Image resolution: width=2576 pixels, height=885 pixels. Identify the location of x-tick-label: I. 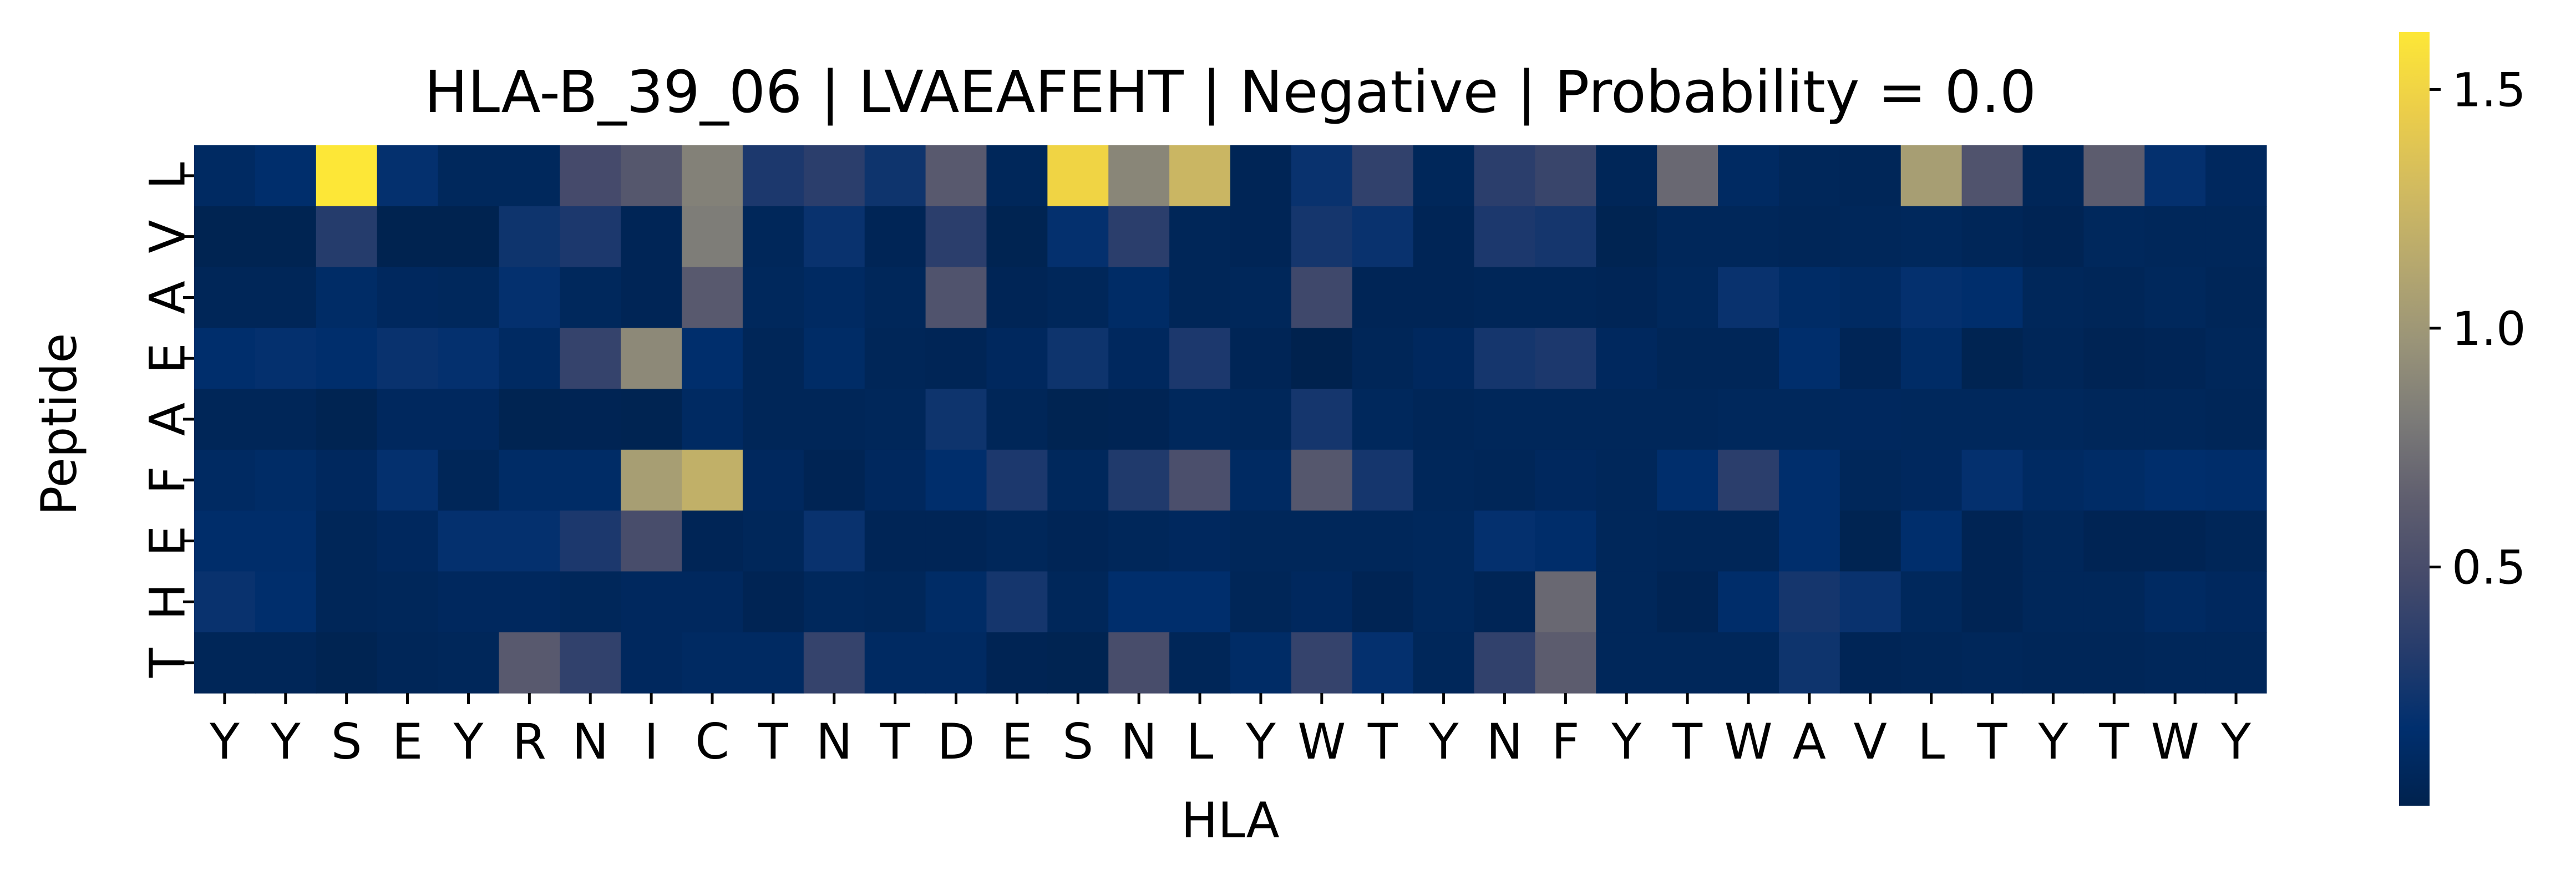
(651, 741).